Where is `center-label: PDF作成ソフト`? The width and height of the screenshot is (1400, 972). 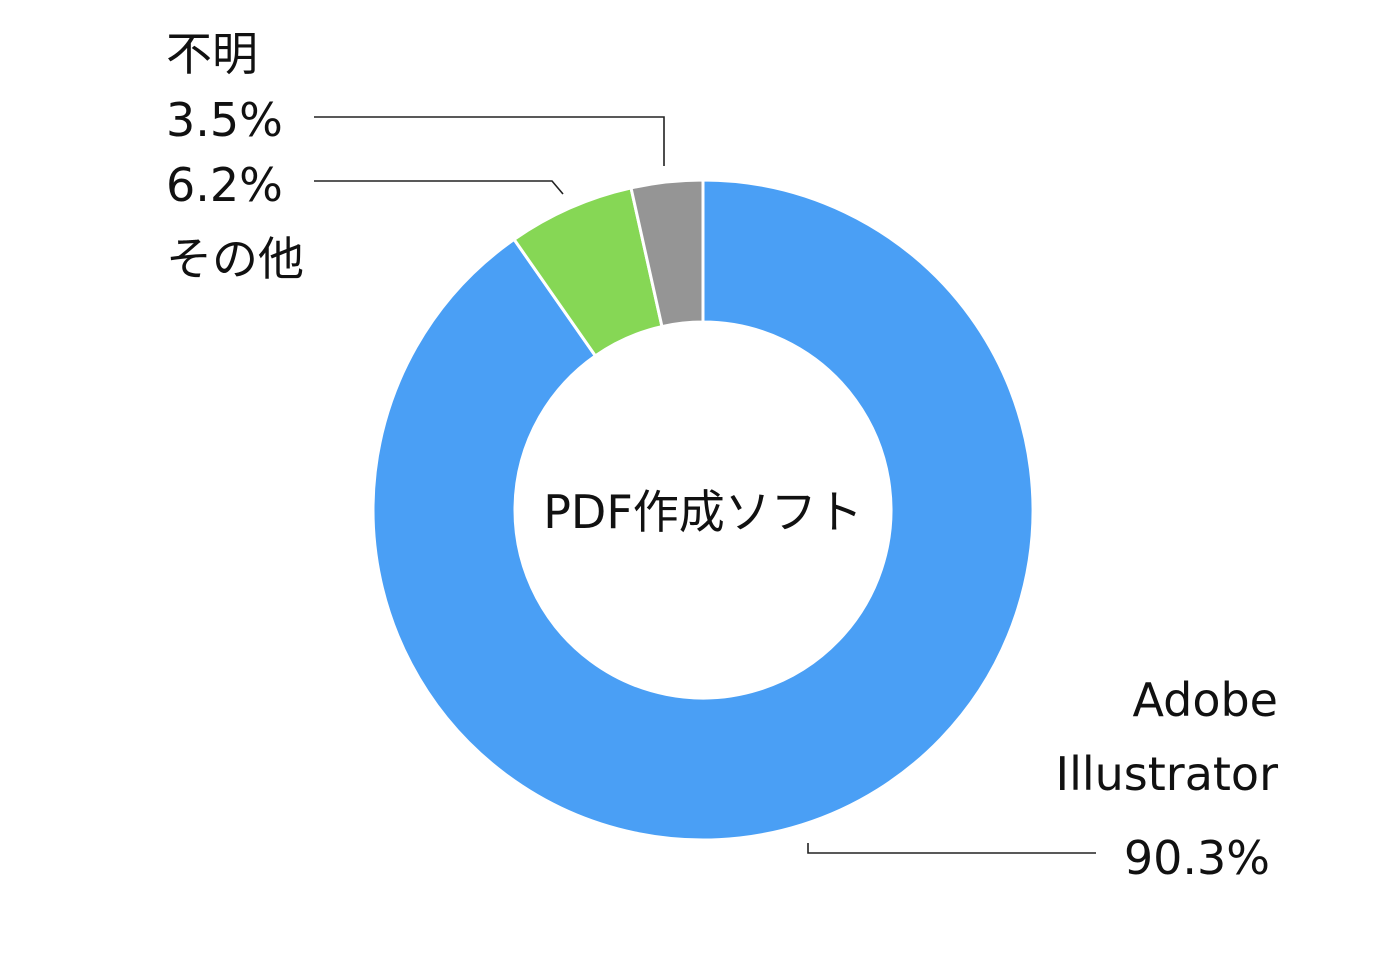
center-label: PDF作成ソフト is located at coordinates (703, 512).